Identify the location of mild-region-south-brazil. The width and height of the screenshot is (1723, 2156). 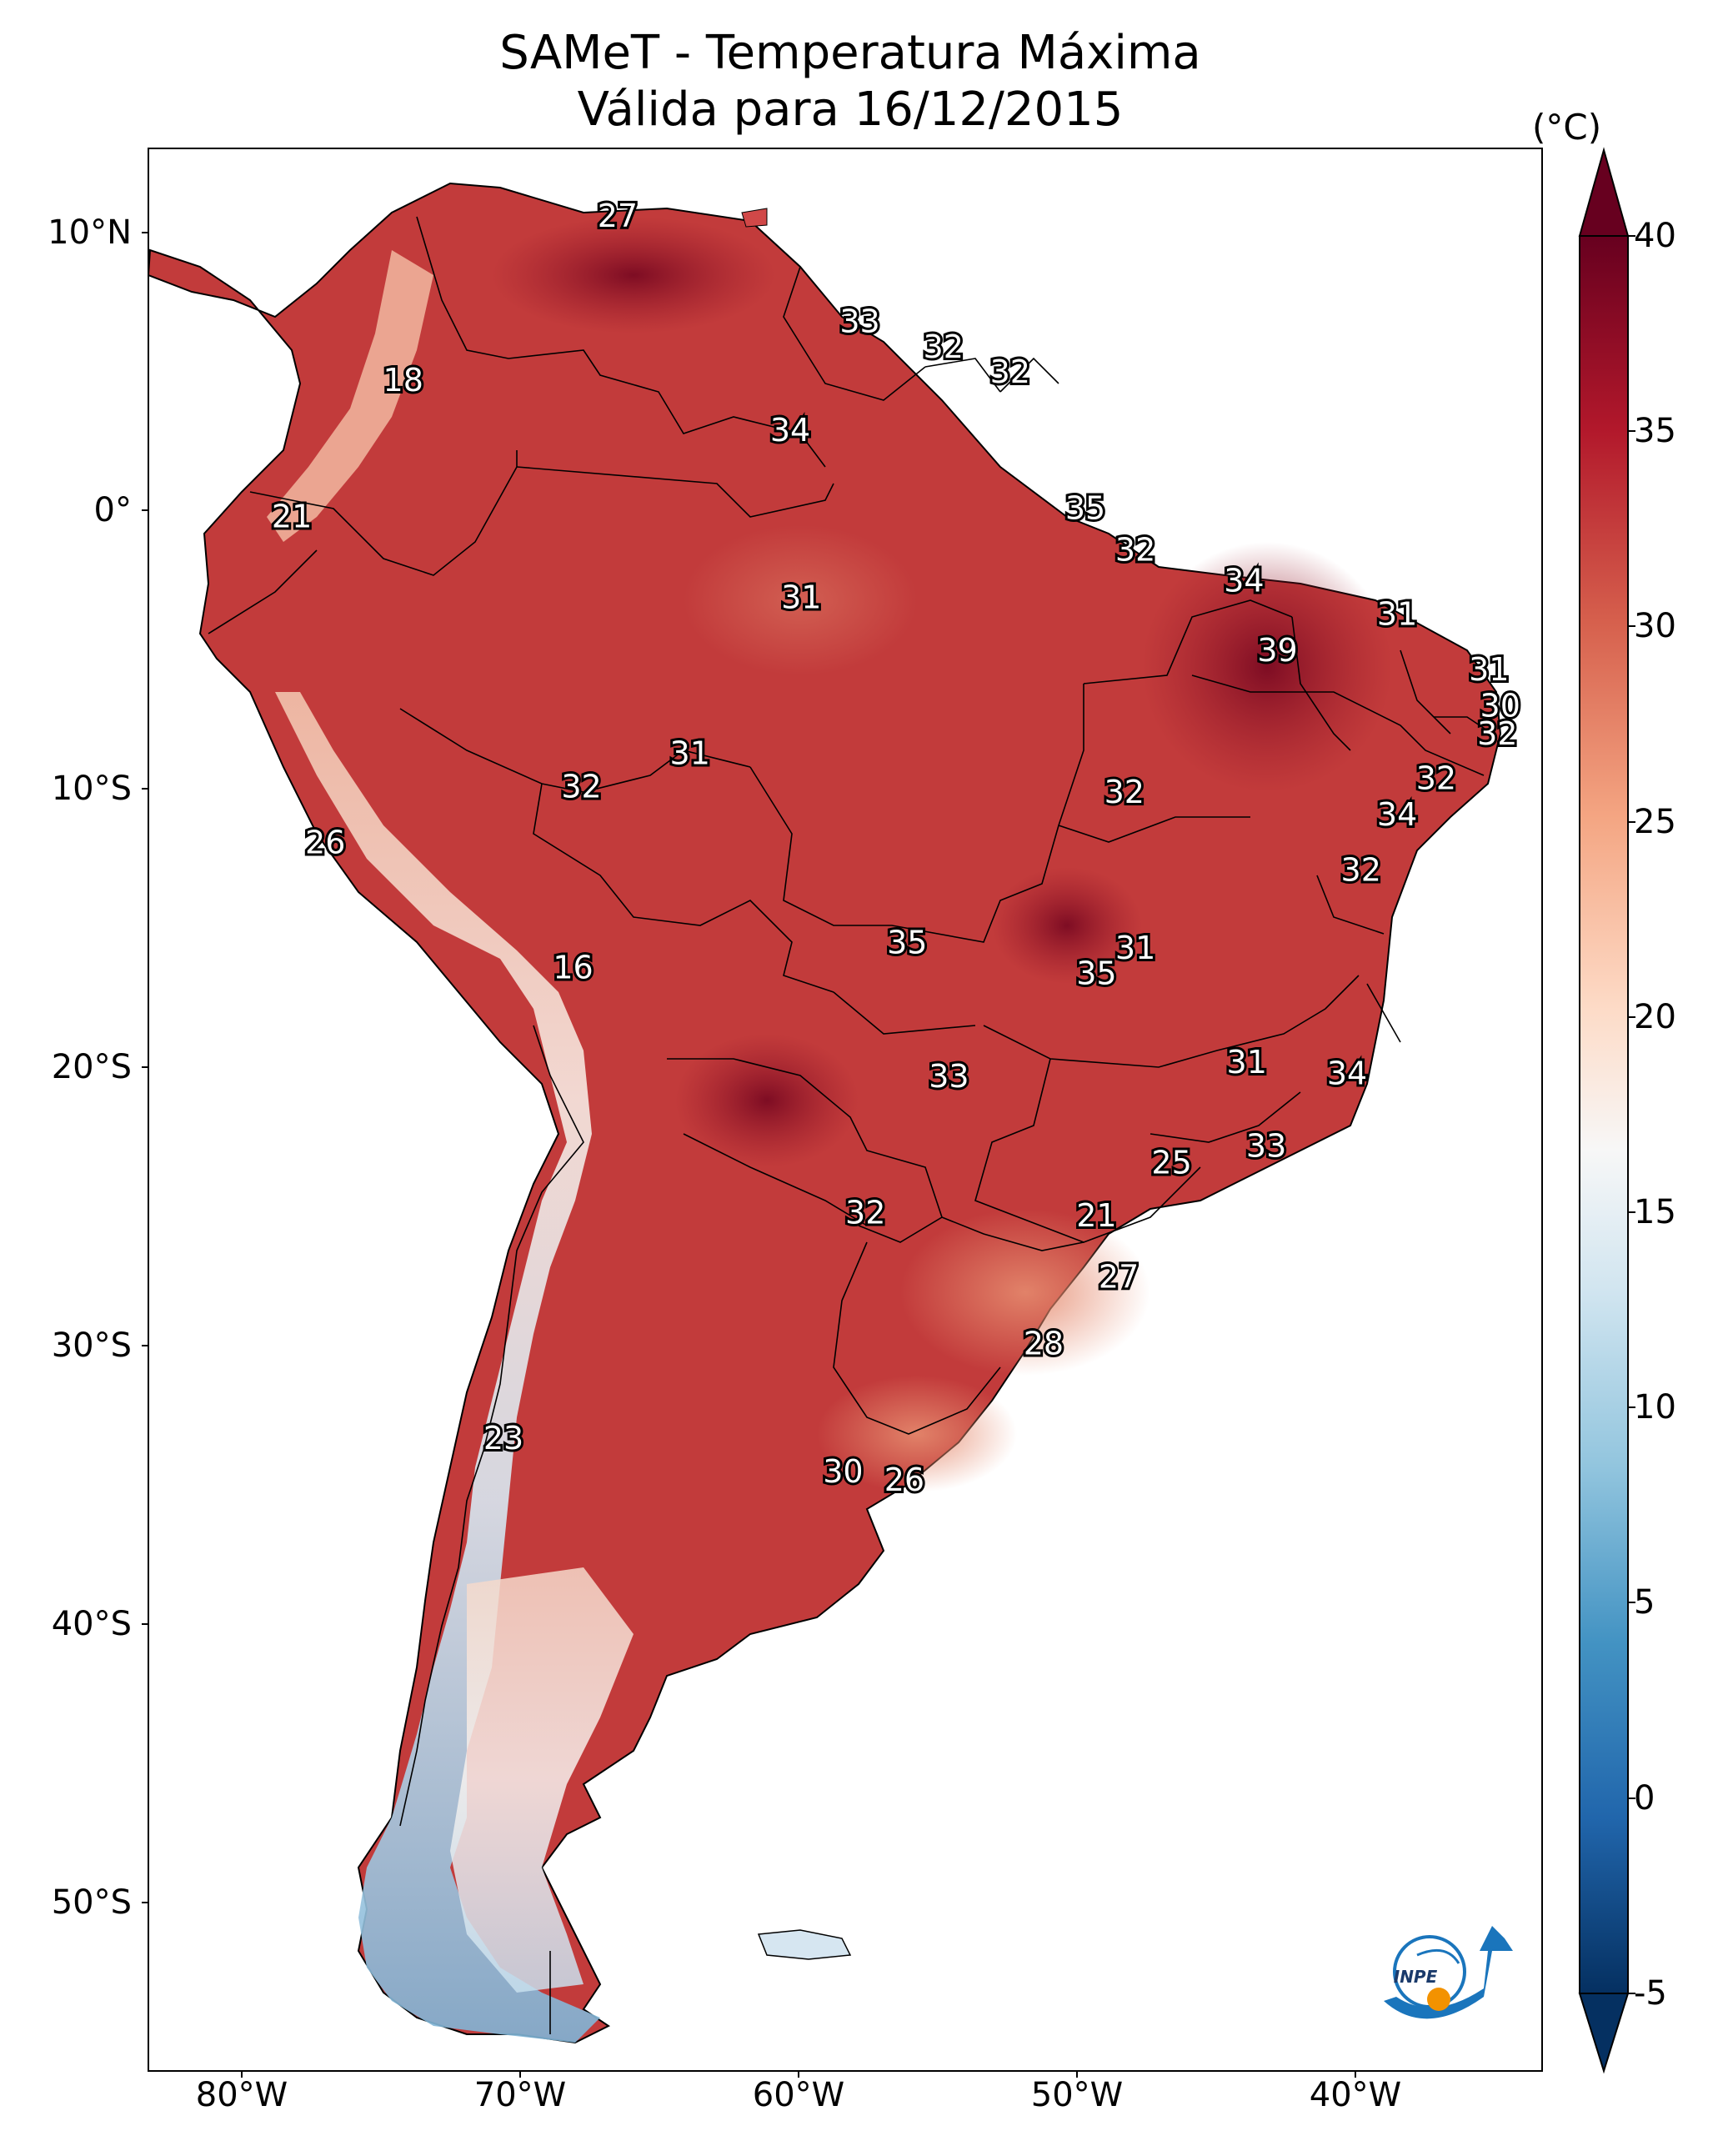
(1025, 1292).